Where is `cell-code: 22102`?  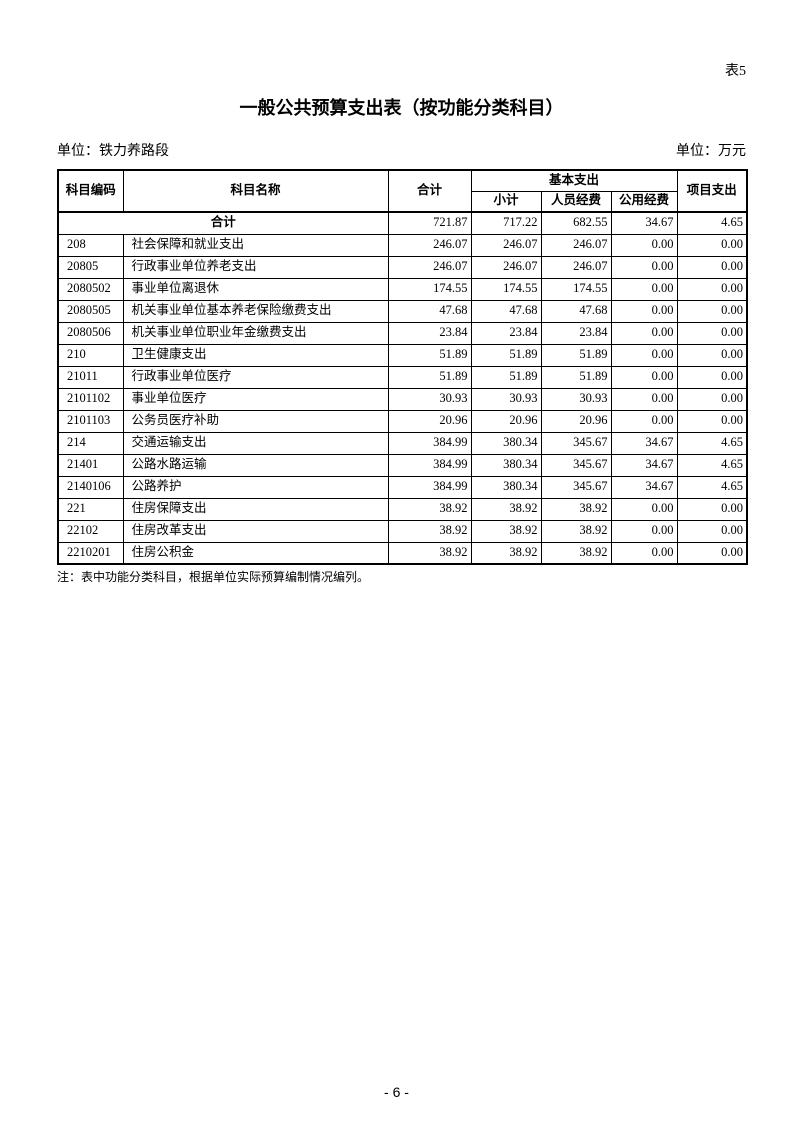 cell-code: 22102 is located at coordinates (90, 531).